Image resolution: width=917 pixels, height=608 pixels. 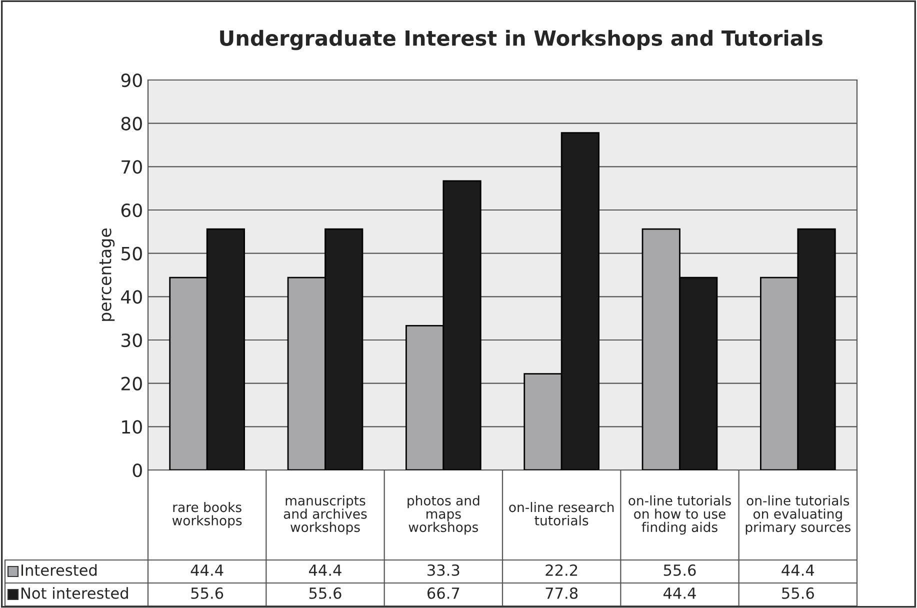 What do you see at coordinates (75, 593) in the screenshot?
I see `legend-label: Not interested` at bounding box center [75, 593].